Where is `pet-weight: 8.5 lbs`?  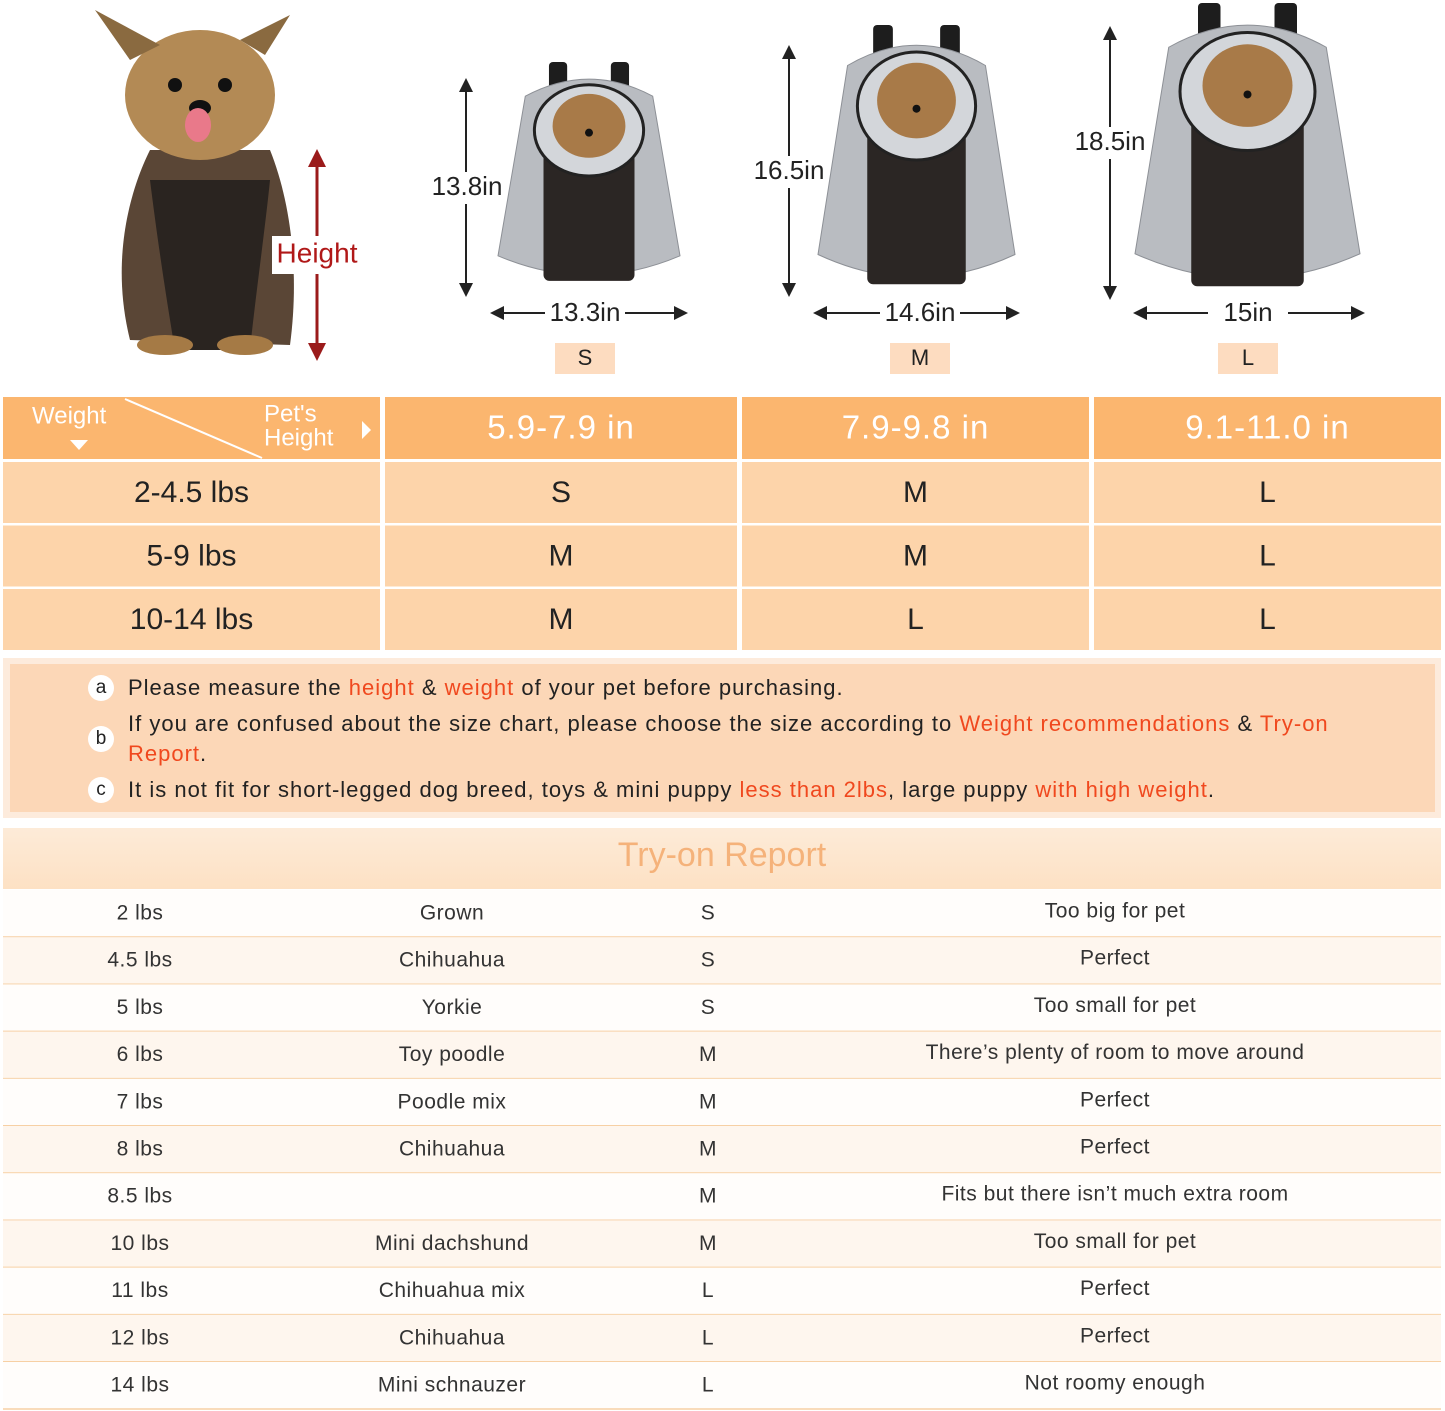 pet-weight: 8.5 lbs is located at coordinates (139, 1196).